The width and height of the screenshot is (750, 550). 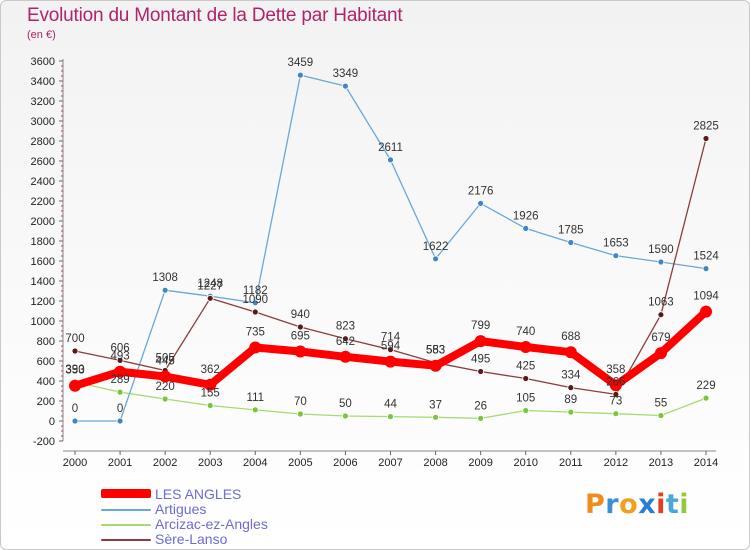 I want to click on data-label: 1622, so click(x=436, y=247).